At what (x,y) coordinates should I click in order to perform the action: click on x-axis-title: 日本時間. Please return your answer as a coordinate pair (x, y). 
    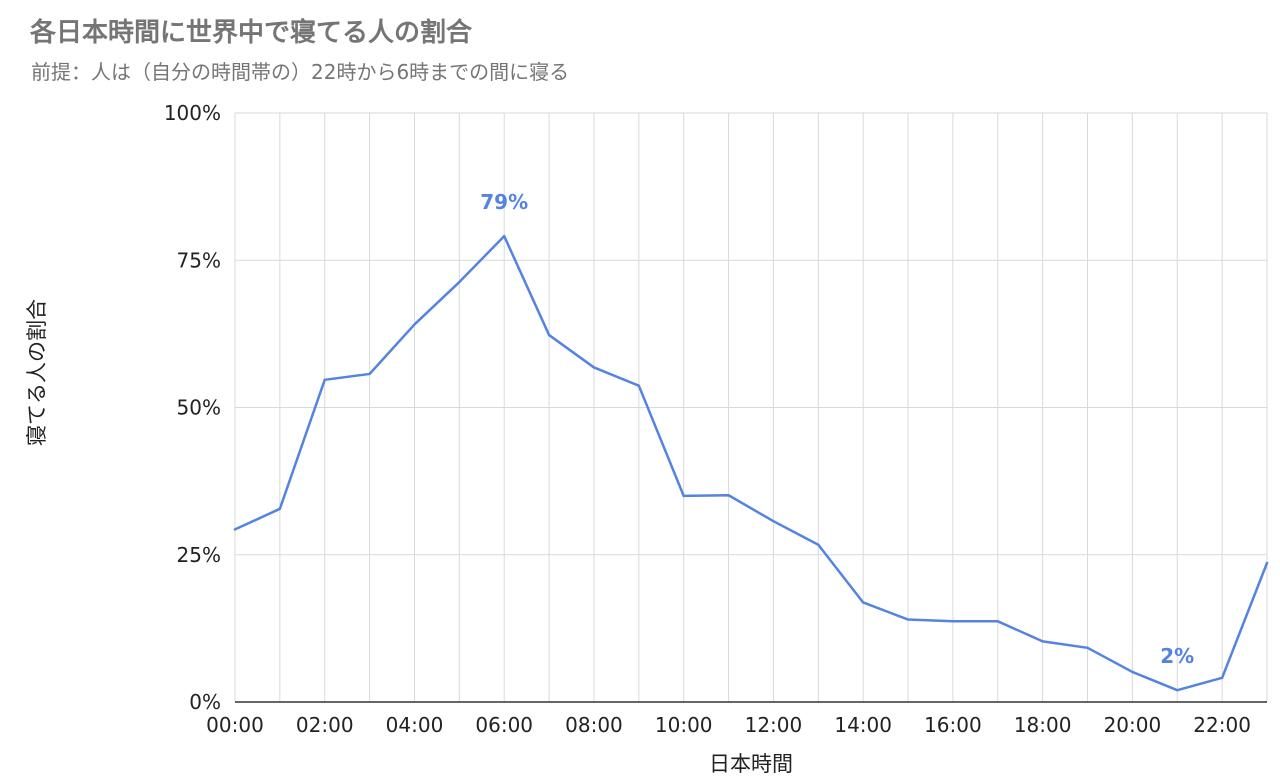
    Looking at the image, I should click on (751, 764).